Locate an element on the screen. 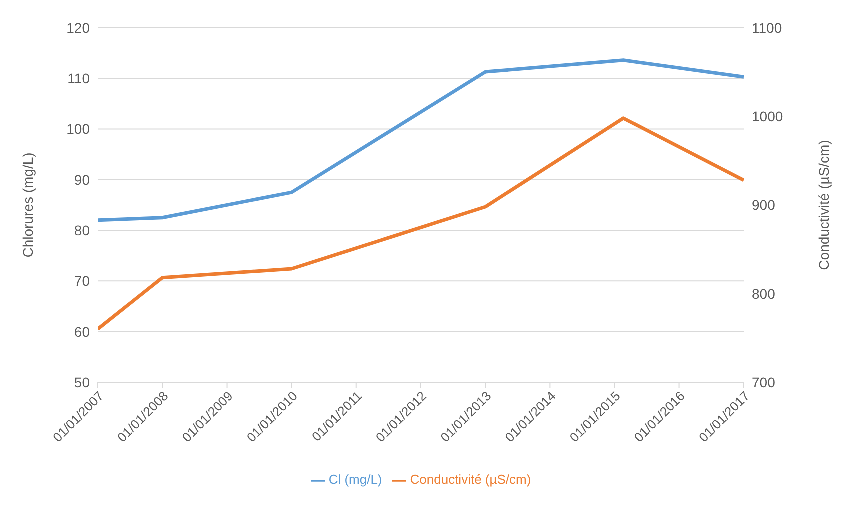 This screenshot has width=852, height=516. y-tick-label: 110 is located at coordinates (79, 78).